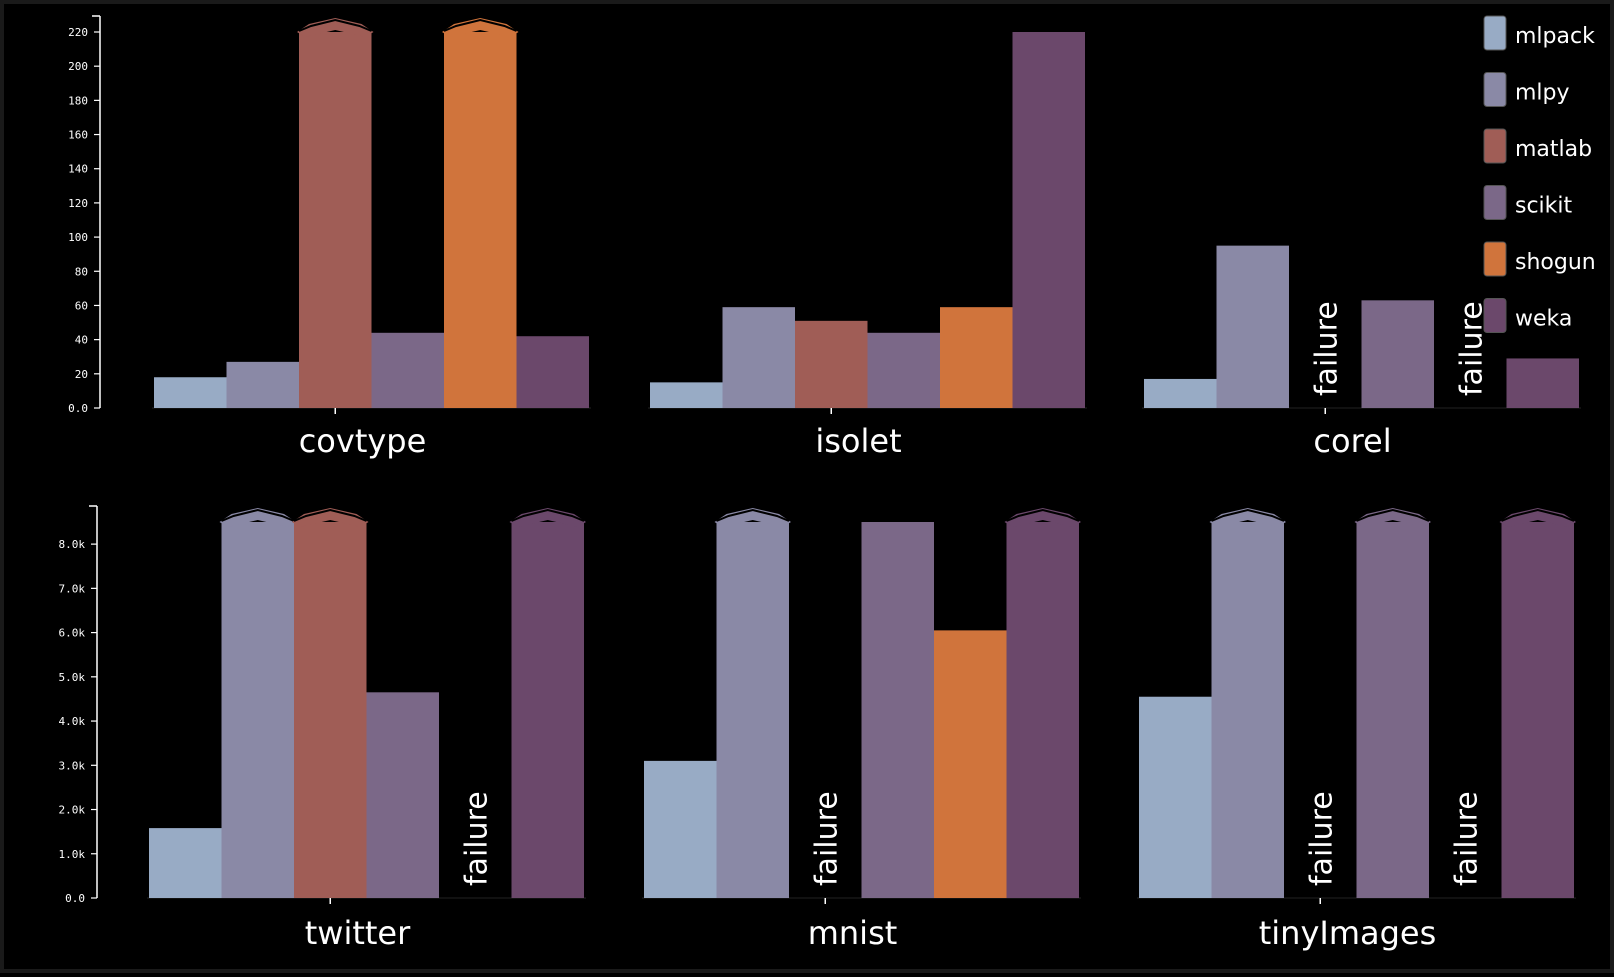 This screenshot has height=977, width=1614. What do you see at coordinates (78, 169) in the screenshot?
I see `y-tick-label: 140` at bounding box center [78, 169].